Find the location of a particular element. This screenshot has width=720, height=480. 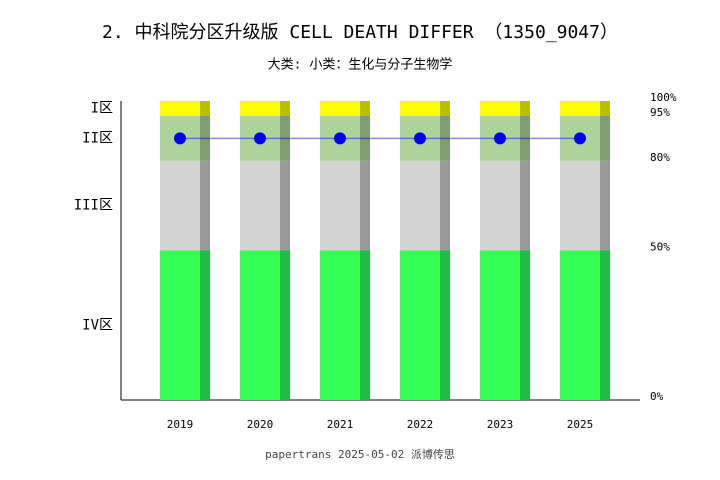

zone-label: II区 is located at coordinates (97, 138).